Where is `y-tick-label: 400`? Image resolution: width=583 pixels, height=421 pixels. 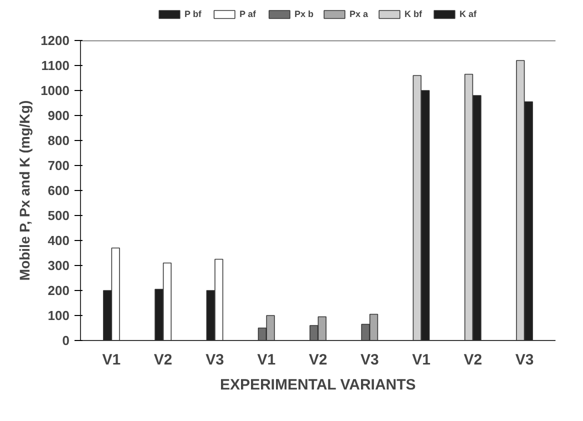
y-tick-label: 400 is located at coordinates (59, 240).